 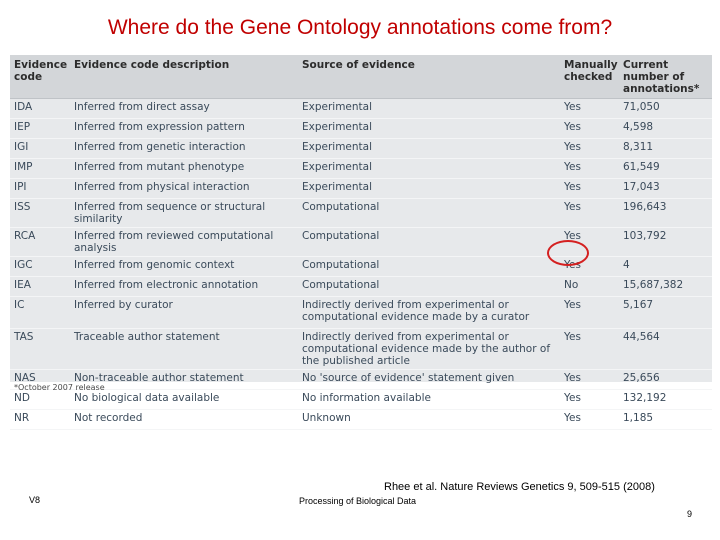 I want to click on cell-code: IC, so click(x=40, y=312).